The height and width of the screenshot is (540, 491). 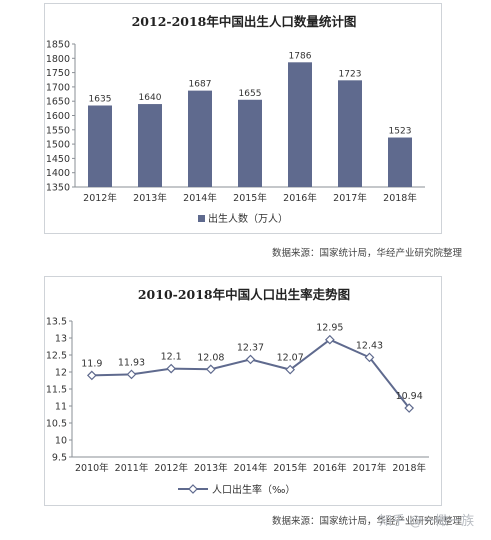 I want to click on y-tick-label: 1350, so click(x=58, y=188).